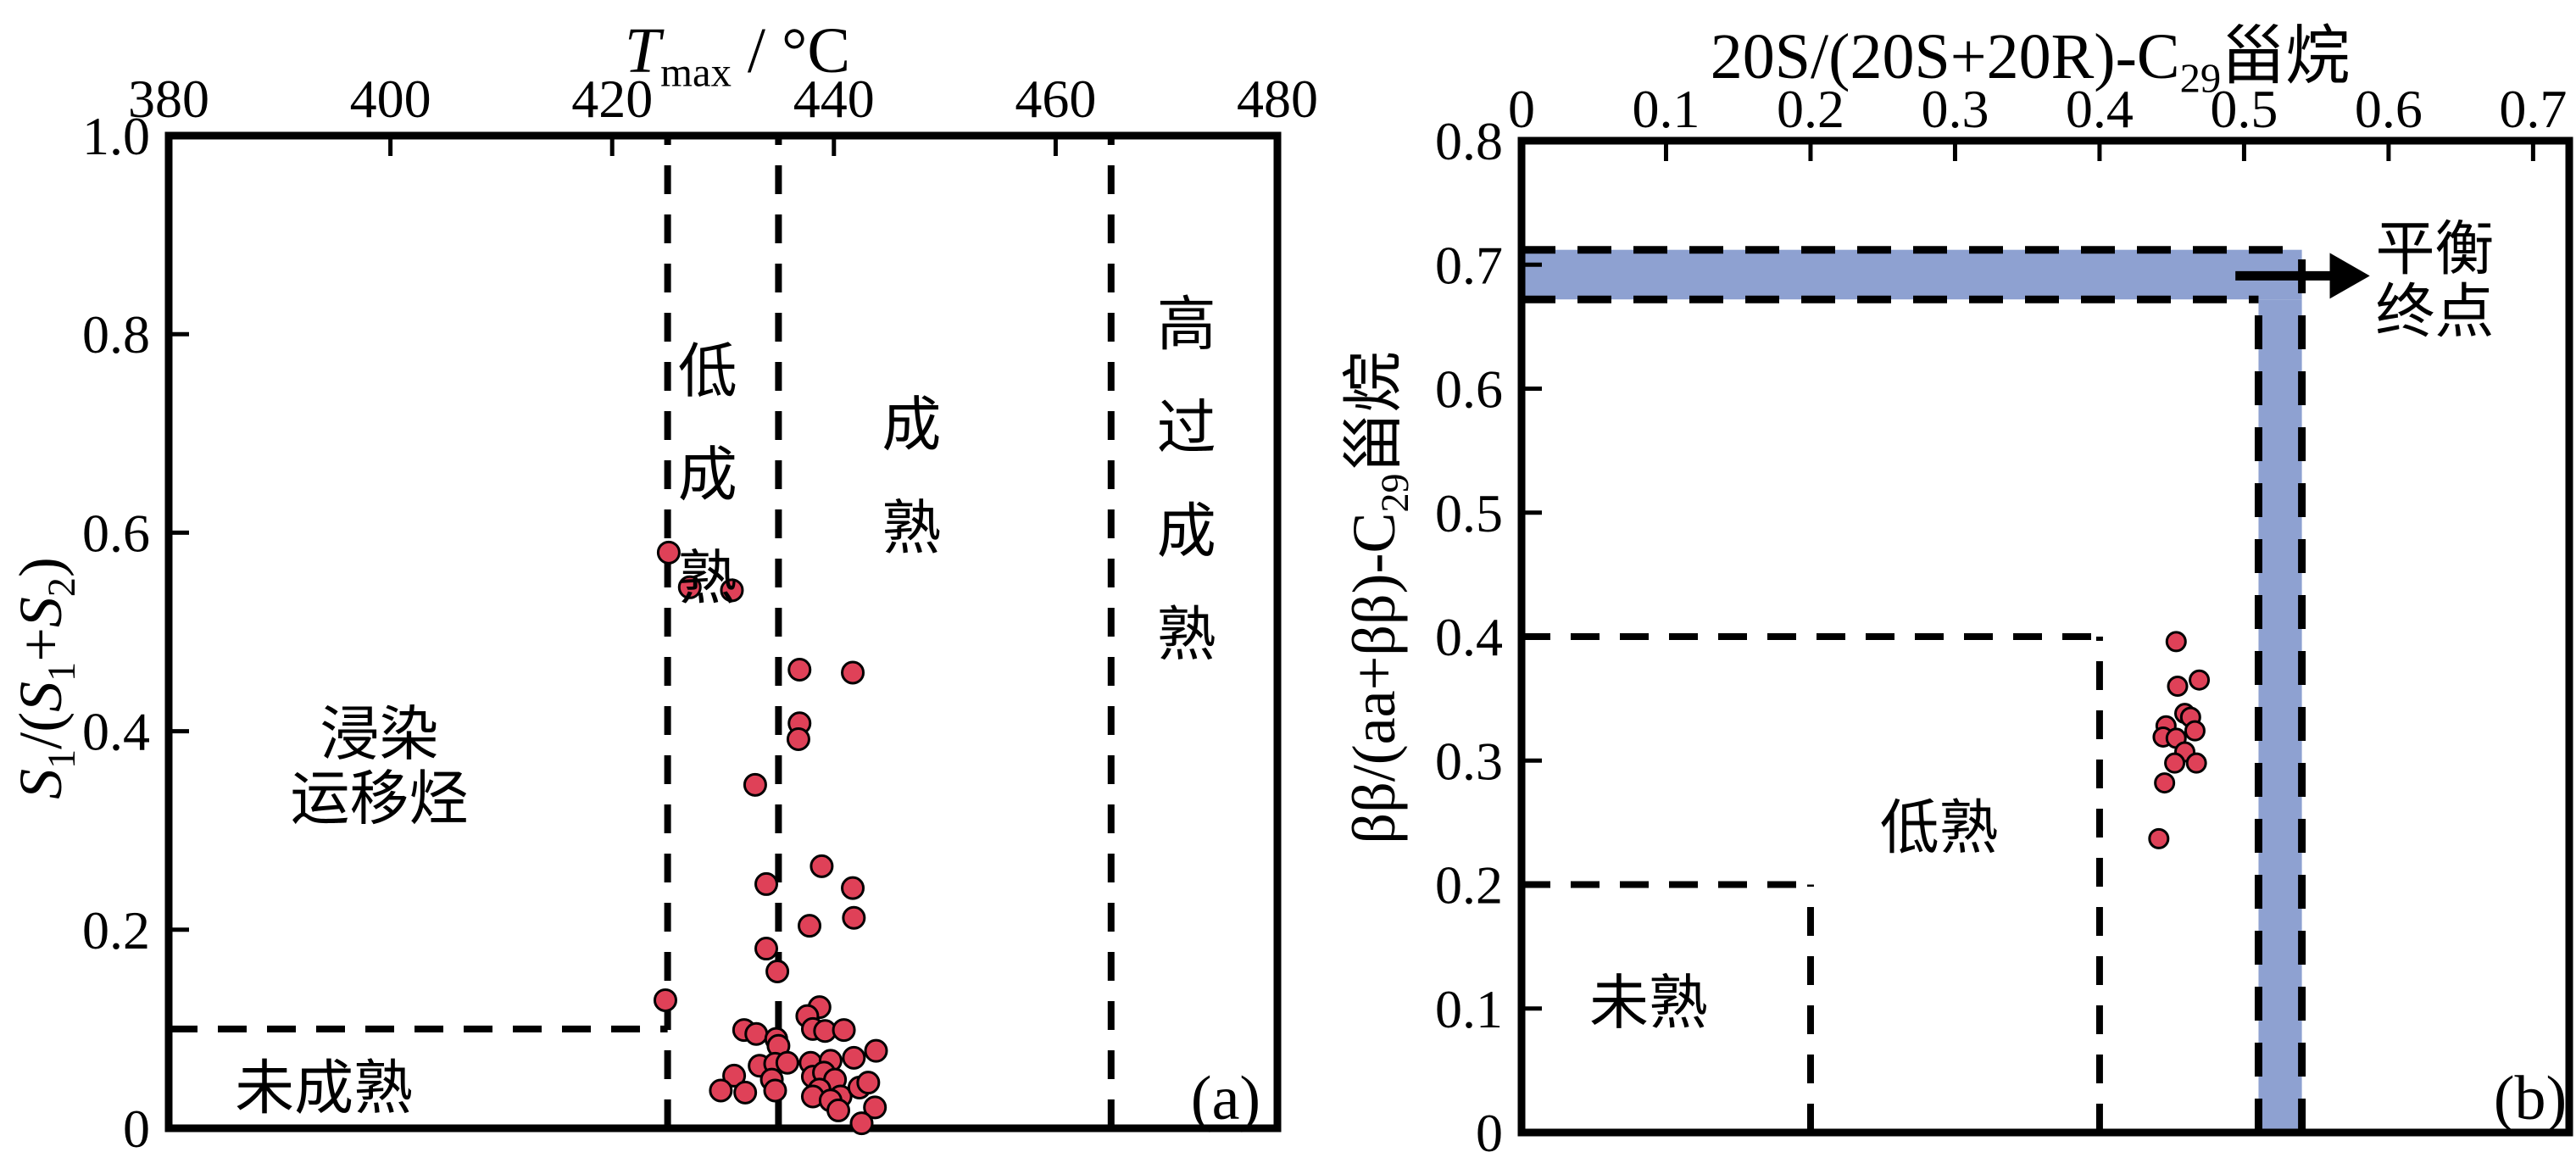 The image size is (2576, 1152). I want to click on x-tick-label: 380, so click(168, 99).